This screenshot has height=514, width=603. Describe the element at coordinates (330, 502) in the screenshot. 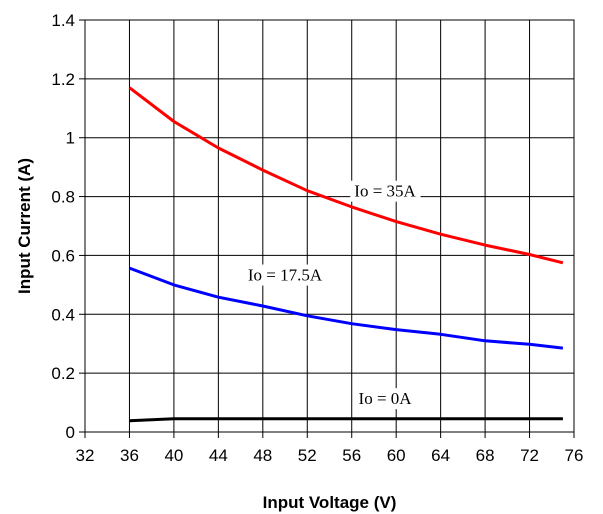

I see `x-axis-title: Input Voltage (V)` at that location.